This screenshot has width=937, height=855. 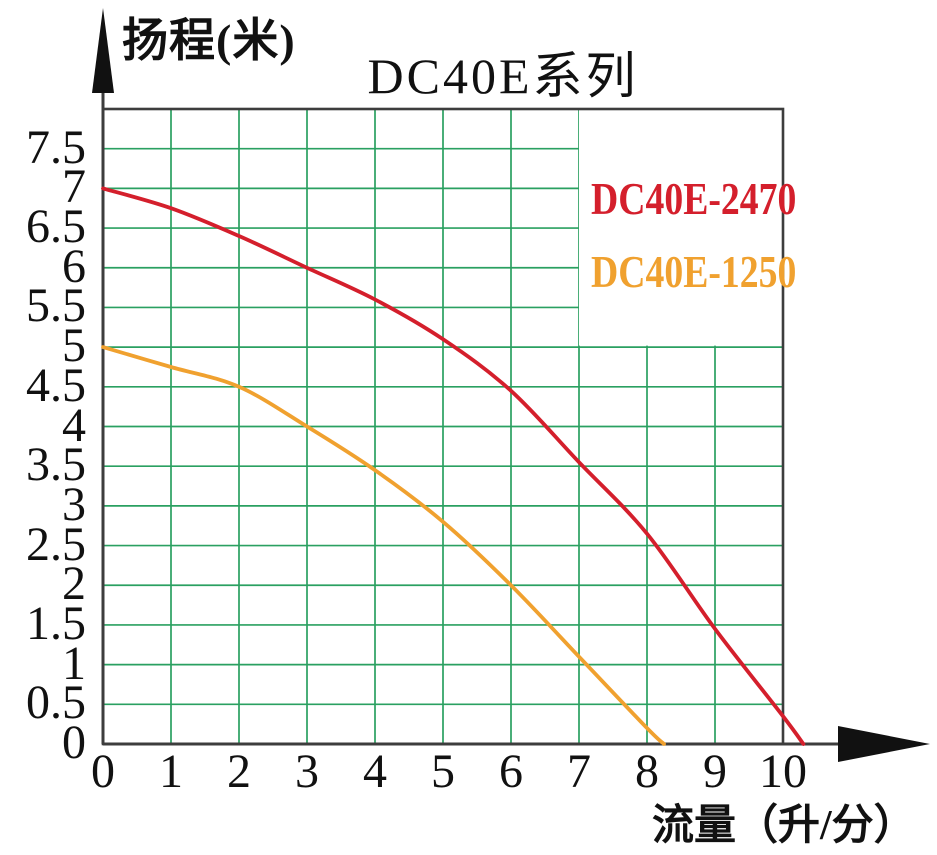 I want to click on legend-label-dc40e-1250: DC40E-1250, so click(x=694, y=271).